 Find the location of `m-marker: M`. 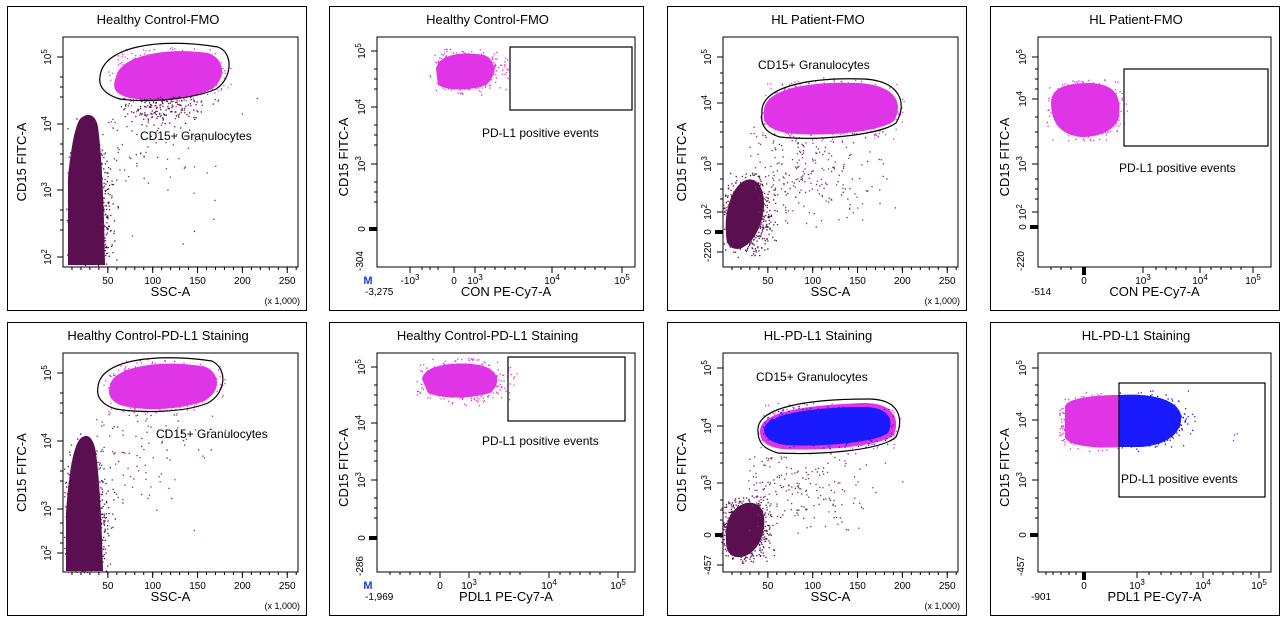

m-marker: M is located at coordinates (367, 586).